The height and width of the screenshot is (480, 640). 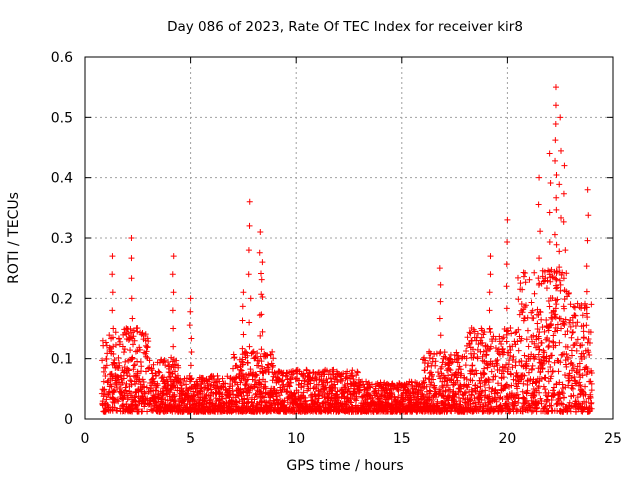 What do you see at coordinates (68, 420) in the screenshot?
I see `y-tick-label: 0` at bounding box center [68, 420].